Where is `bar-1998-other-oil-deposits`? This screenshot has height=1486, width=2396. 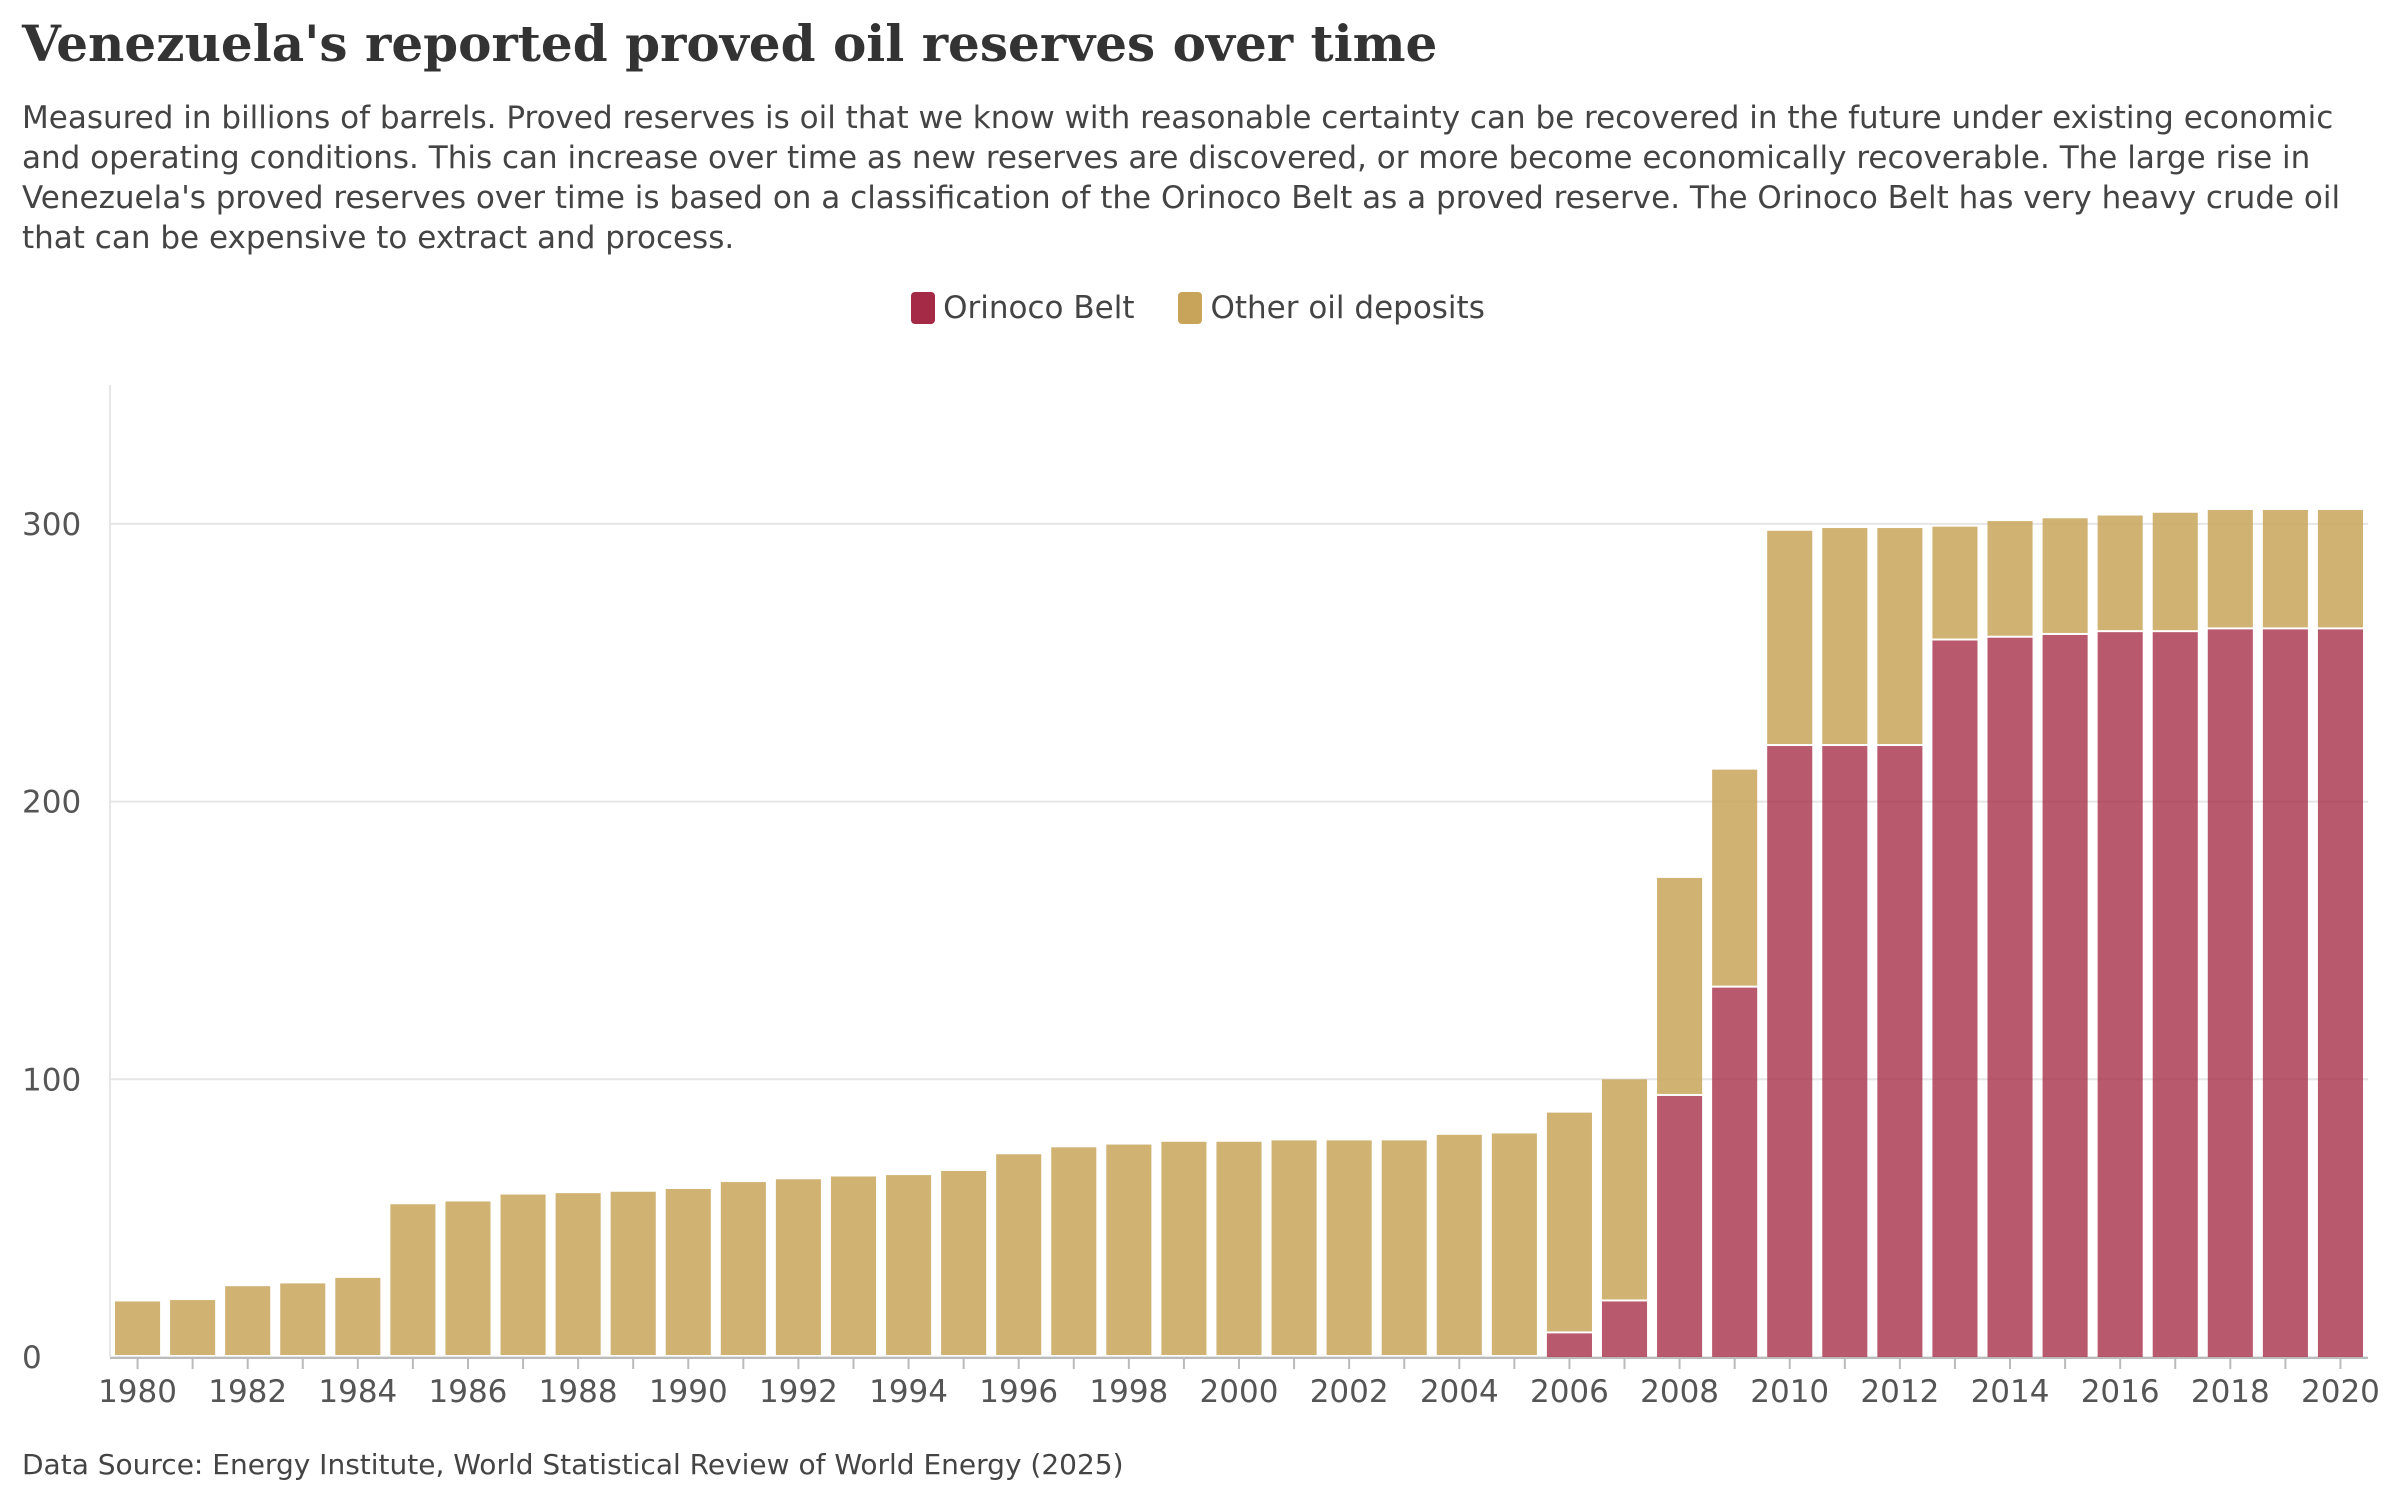
bar-1998-other-oil-deposits is located at coordinates (1129, 1249).